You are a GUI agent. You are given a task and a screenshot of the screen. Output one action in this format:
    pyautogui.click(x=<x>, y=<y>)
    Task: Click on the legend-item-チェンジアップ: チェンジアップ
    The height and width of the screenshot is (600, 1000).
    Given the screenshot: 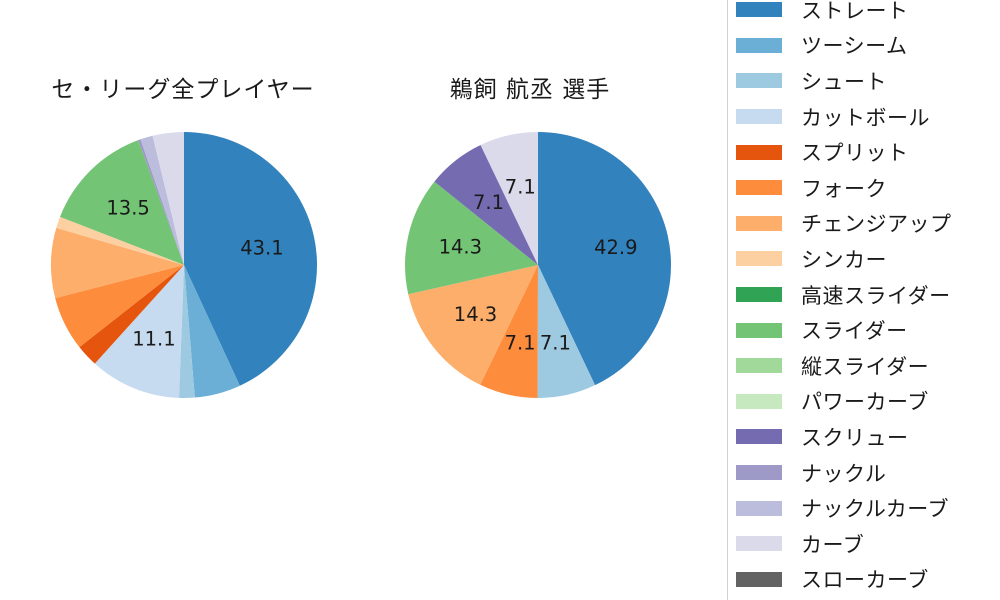 What is the action you would take?
    pyautogui.click(x=864, y=224)
    